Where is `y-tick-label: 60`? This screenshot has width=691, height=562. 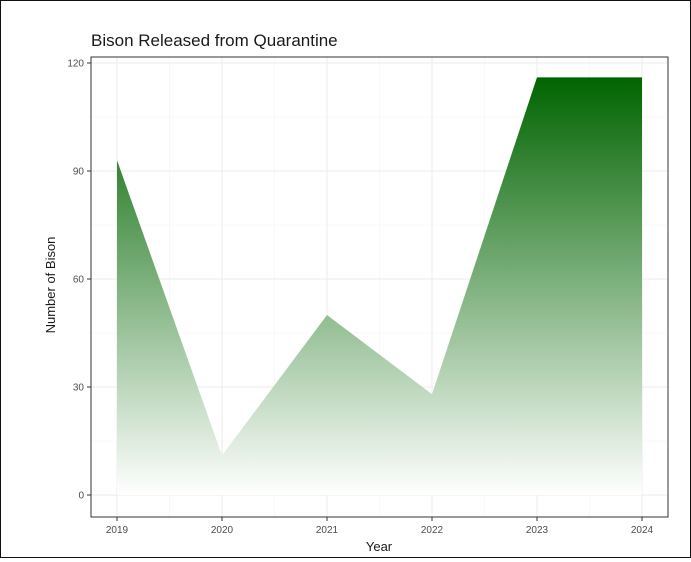 y-tick-label: 60 is located at coordinates (79, 280).